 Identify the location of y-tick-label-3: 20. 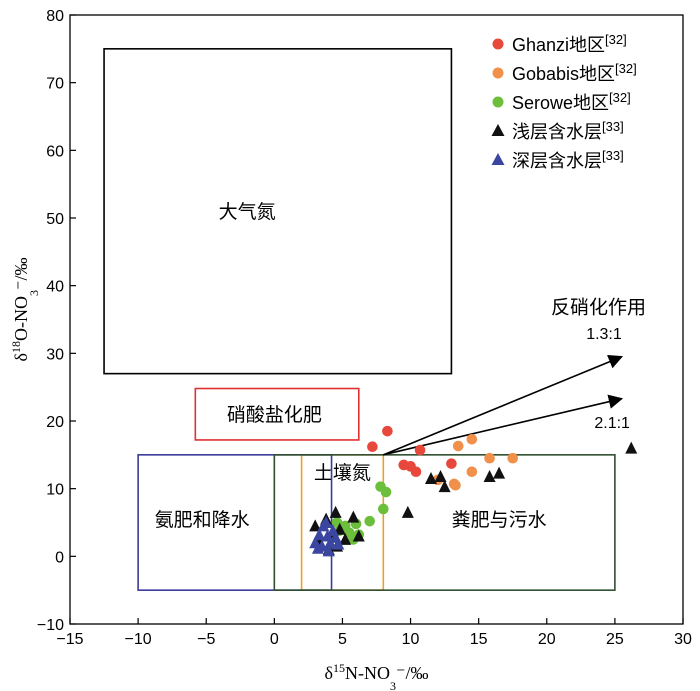
(55, 422).